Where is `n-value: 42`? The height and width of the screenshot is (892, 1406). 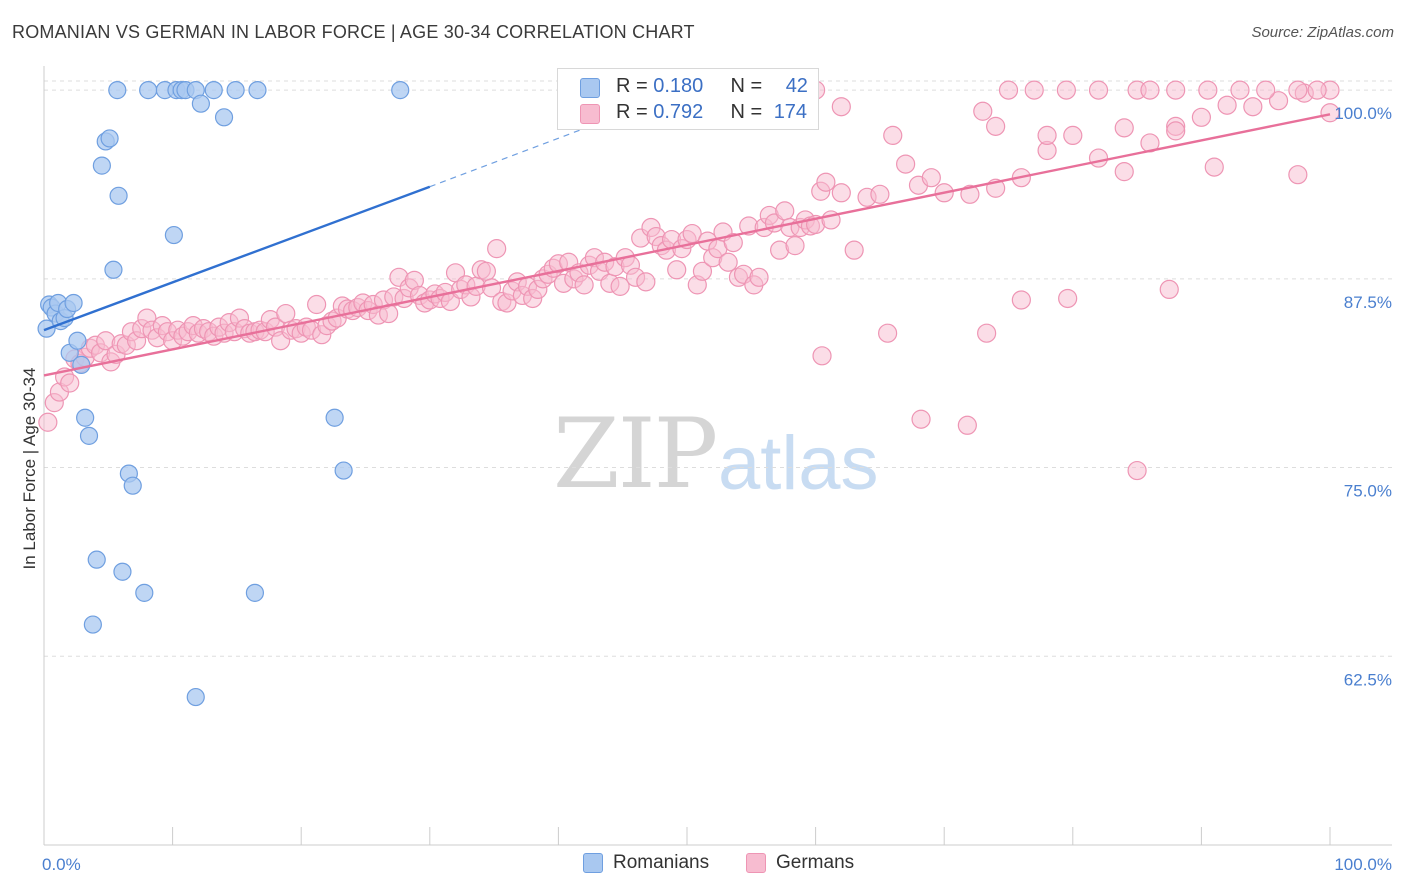 n-value: 42 is located at coordinates (796, 86).